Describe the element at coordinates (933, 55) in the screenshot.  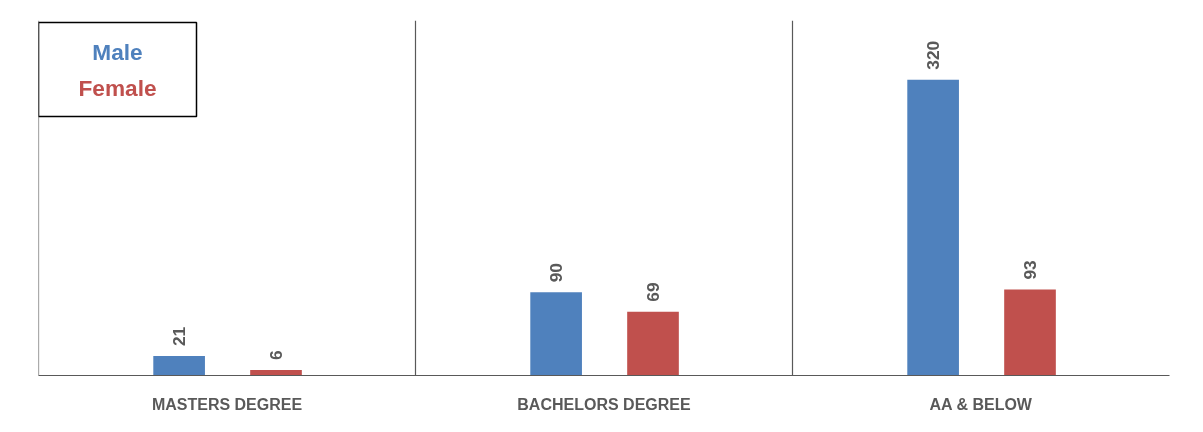
I see `data-label: 320` at that location.